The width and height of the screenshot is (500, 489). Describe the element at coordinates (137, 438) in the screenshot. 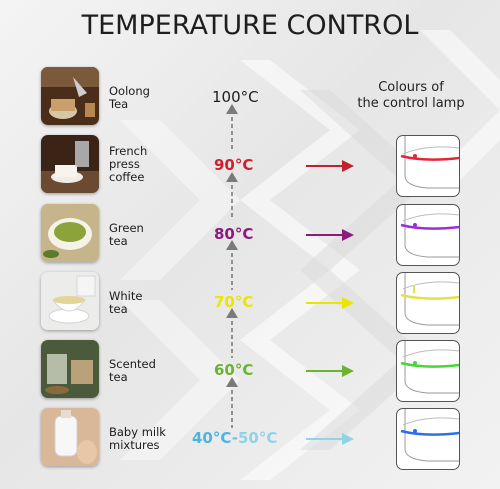

I see `drink-label: Baby milk mixtures` at that location.